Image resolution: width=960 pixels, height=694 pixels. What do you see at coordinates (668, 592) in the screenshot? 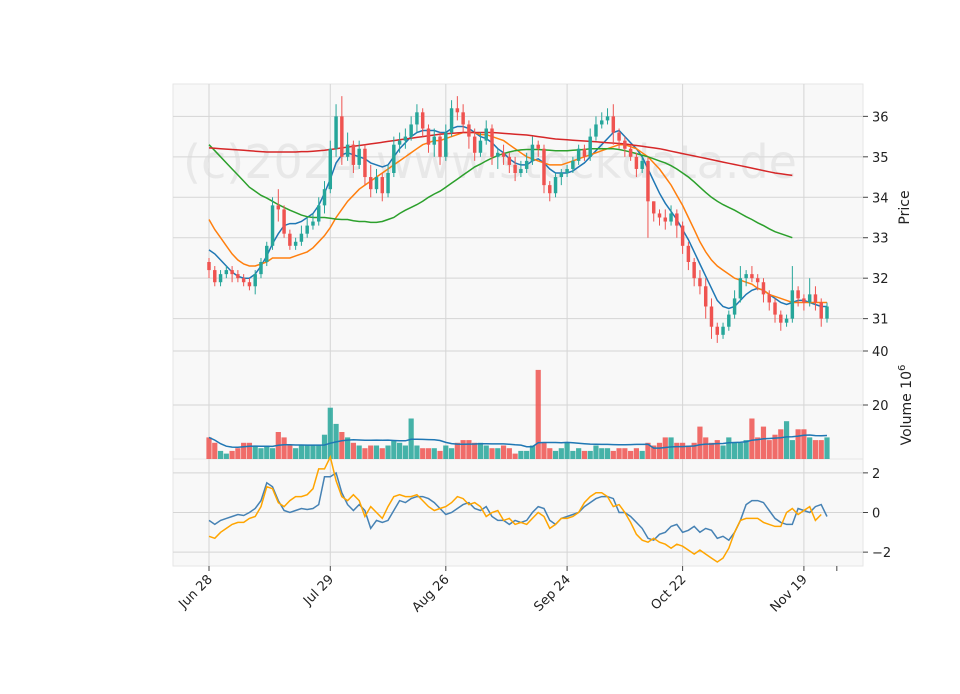
I see `x-tick-label: Oct 22` at bounding box center [668, 592].